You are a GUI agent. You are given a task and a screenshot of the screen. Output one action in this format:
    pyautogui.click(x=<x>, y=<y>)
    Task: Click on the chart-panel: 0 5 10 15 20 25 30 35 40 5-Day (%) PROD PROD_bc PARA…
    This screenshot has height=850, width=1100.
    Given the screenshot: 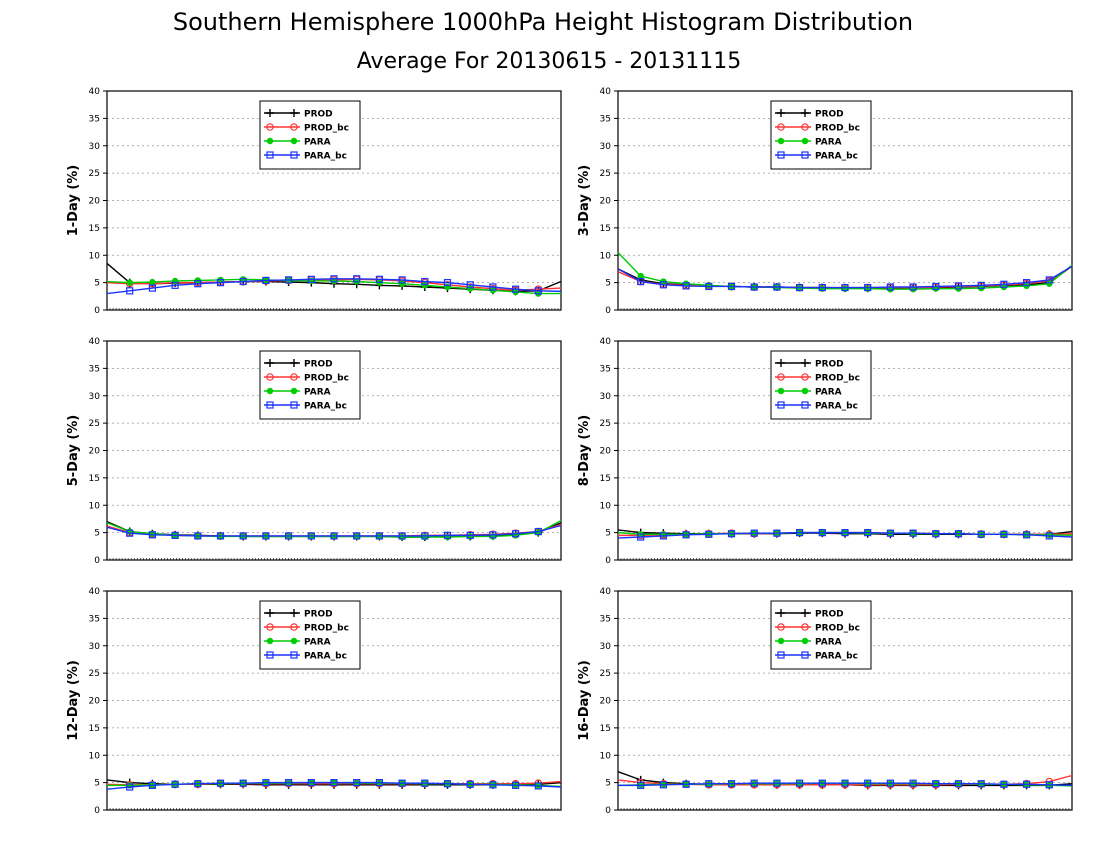 What is the action you would take?
    pyautogui.click(x=314, y=451)
    